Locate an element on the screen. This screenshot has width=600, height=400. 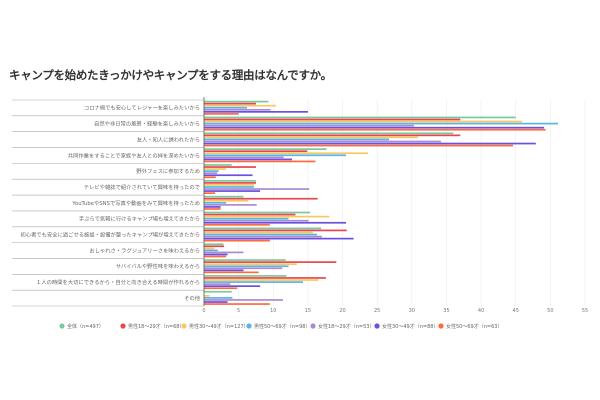
legend-label: 男性50〜69才（n=98） is located at coordinates (282, 326).